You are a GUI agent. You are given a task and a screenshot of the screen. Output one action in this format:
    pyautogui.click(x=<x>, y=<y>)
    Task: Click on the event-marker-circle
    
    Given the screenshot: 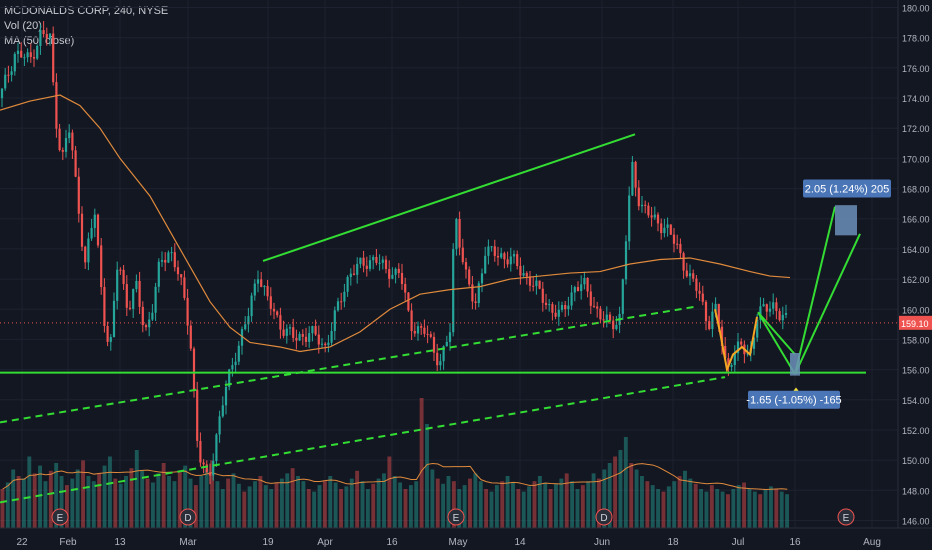 What is the action you would take?
    pyautogui.click(x=456, y=517)
    